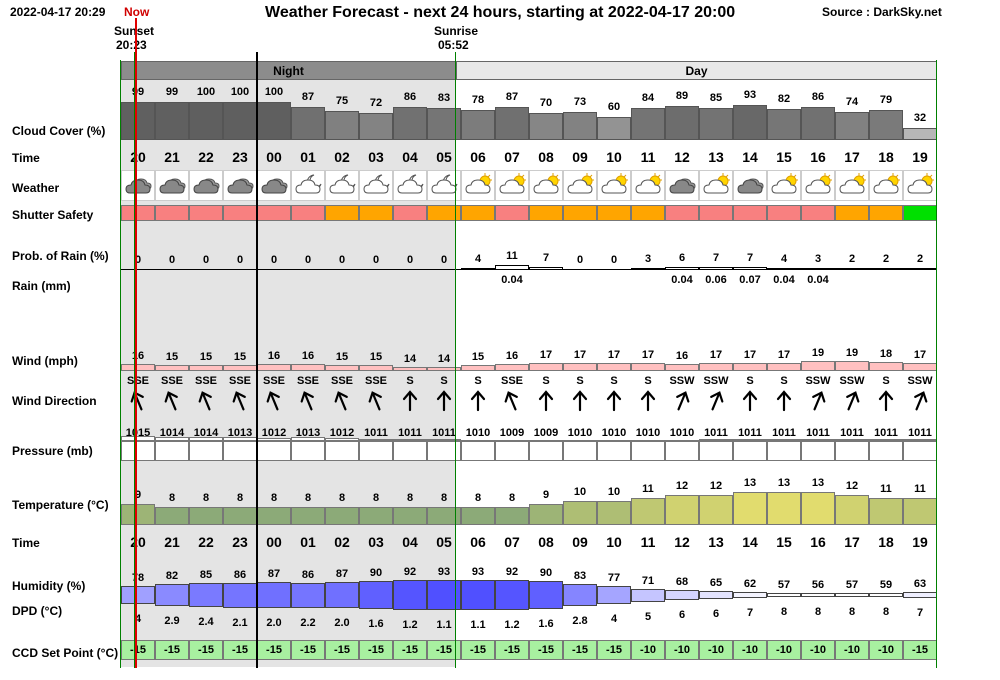  I want to click on wind-direction-label: SSW, so click(818, 381).